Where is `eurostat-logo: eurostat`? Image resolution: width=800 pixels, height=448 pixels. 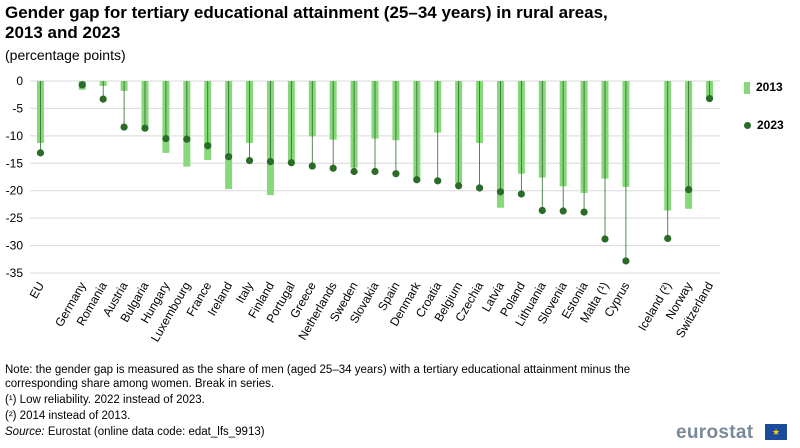 eurostat-logo: eurostat is located at coordinates (715, 432).